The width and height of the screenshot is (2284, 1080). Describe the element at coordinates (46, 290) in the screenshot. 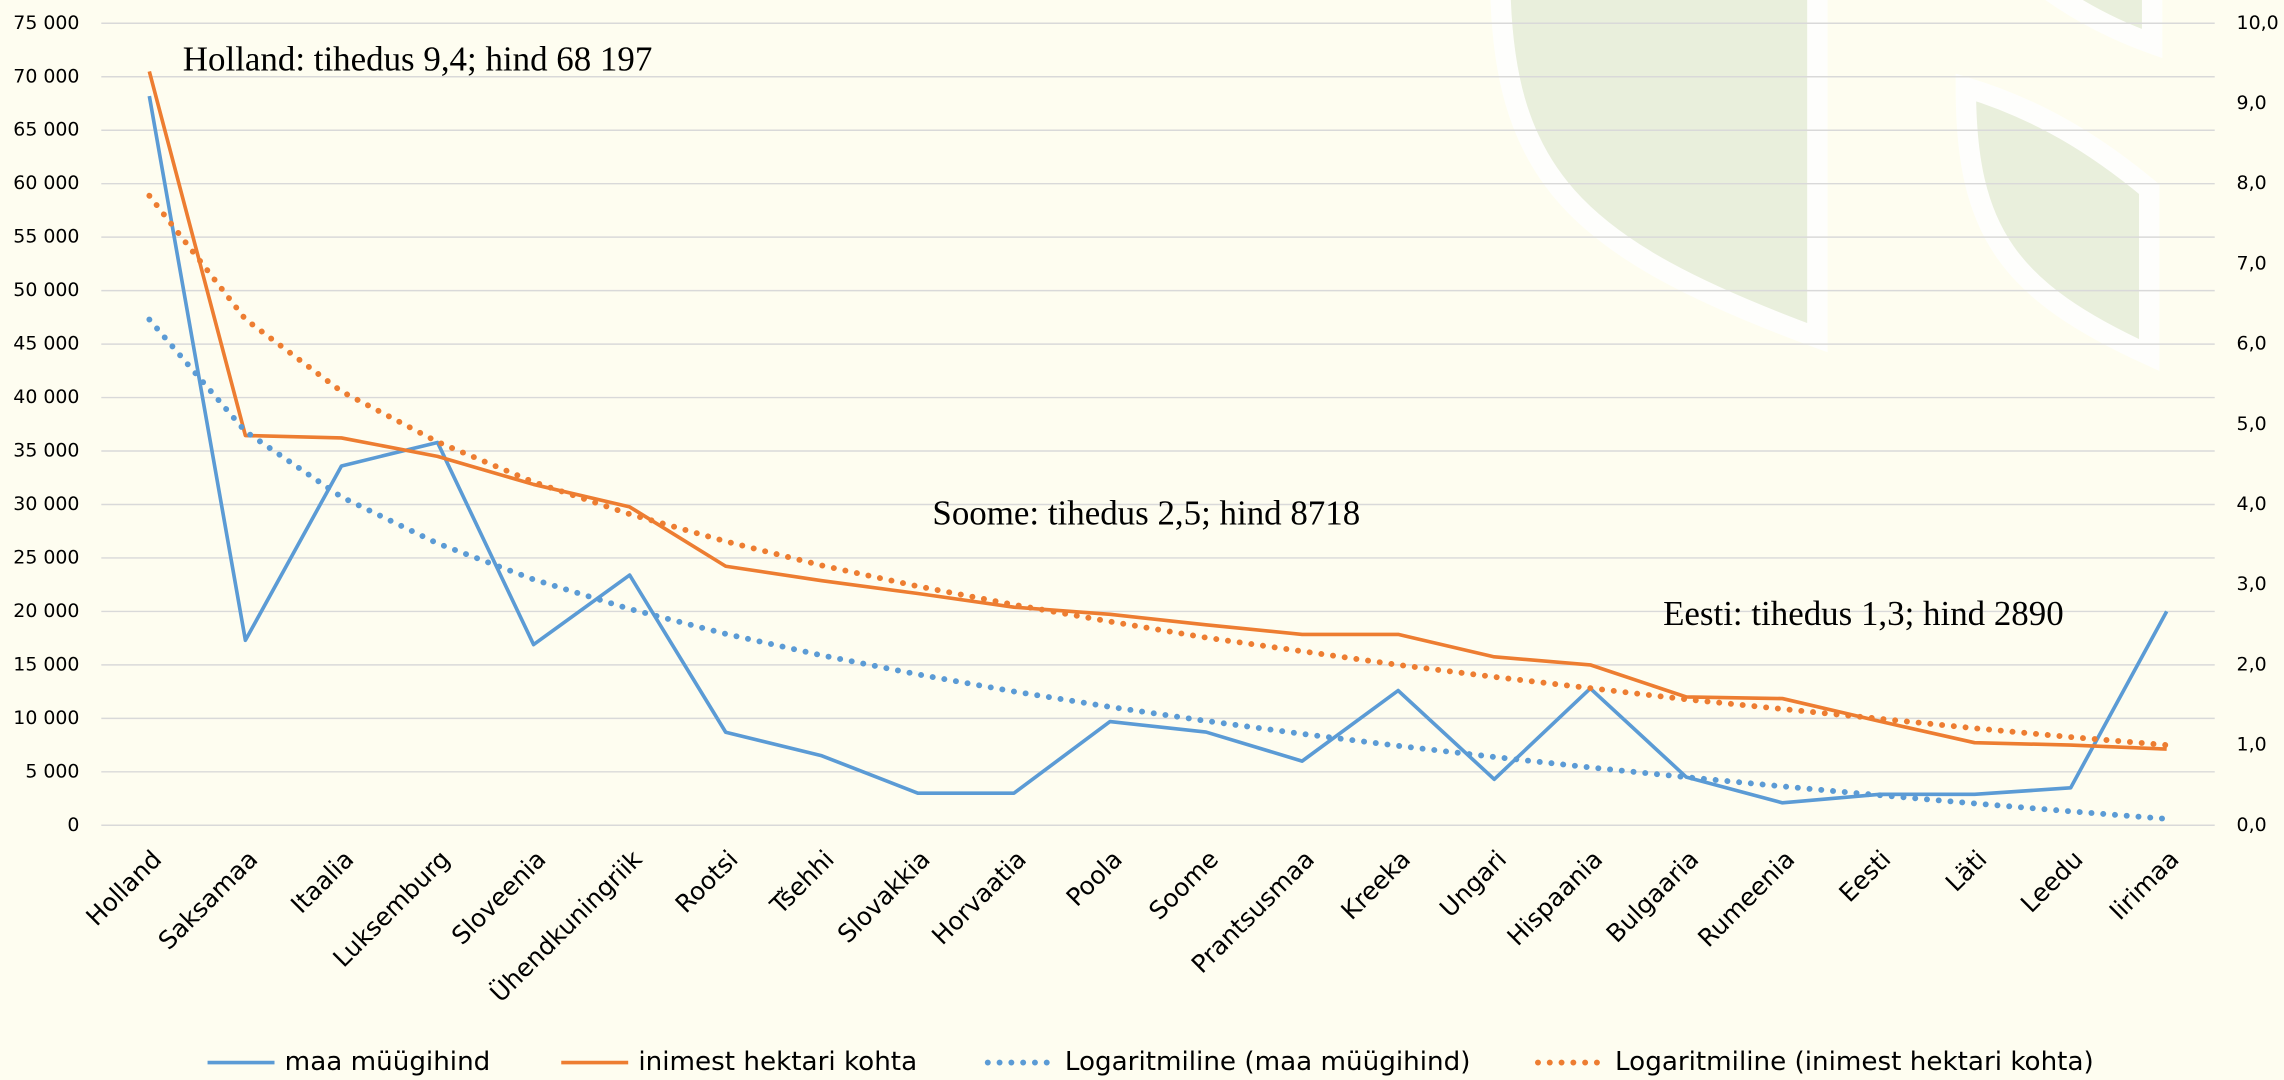

I see `y-tick-label: 50 000` at that location.